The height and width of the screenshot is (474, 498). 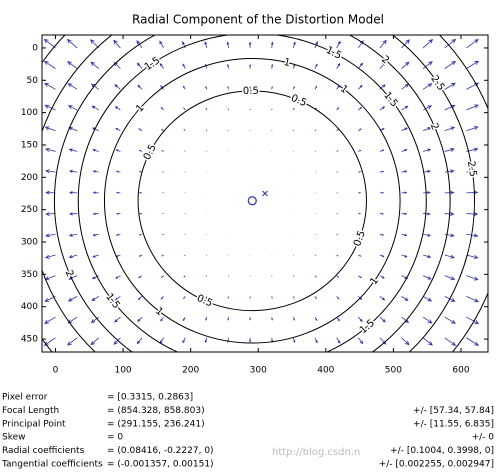 I want to click on parameter-label: Tangential coefficients, so click(x=52, y=465).